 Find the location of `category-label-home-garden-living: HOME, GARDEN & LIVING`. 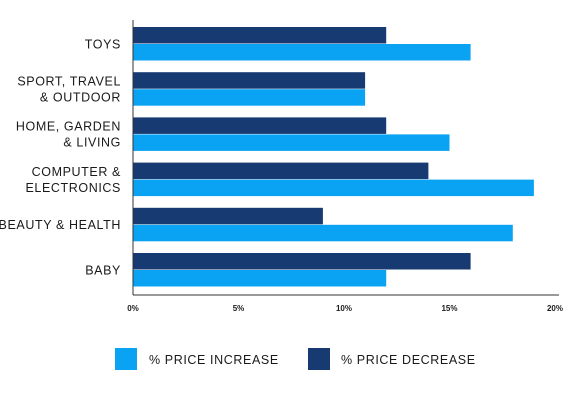

category-label-home-garden-living: HOME, GARDEN & LIVING is located at coordinates (68, 135).